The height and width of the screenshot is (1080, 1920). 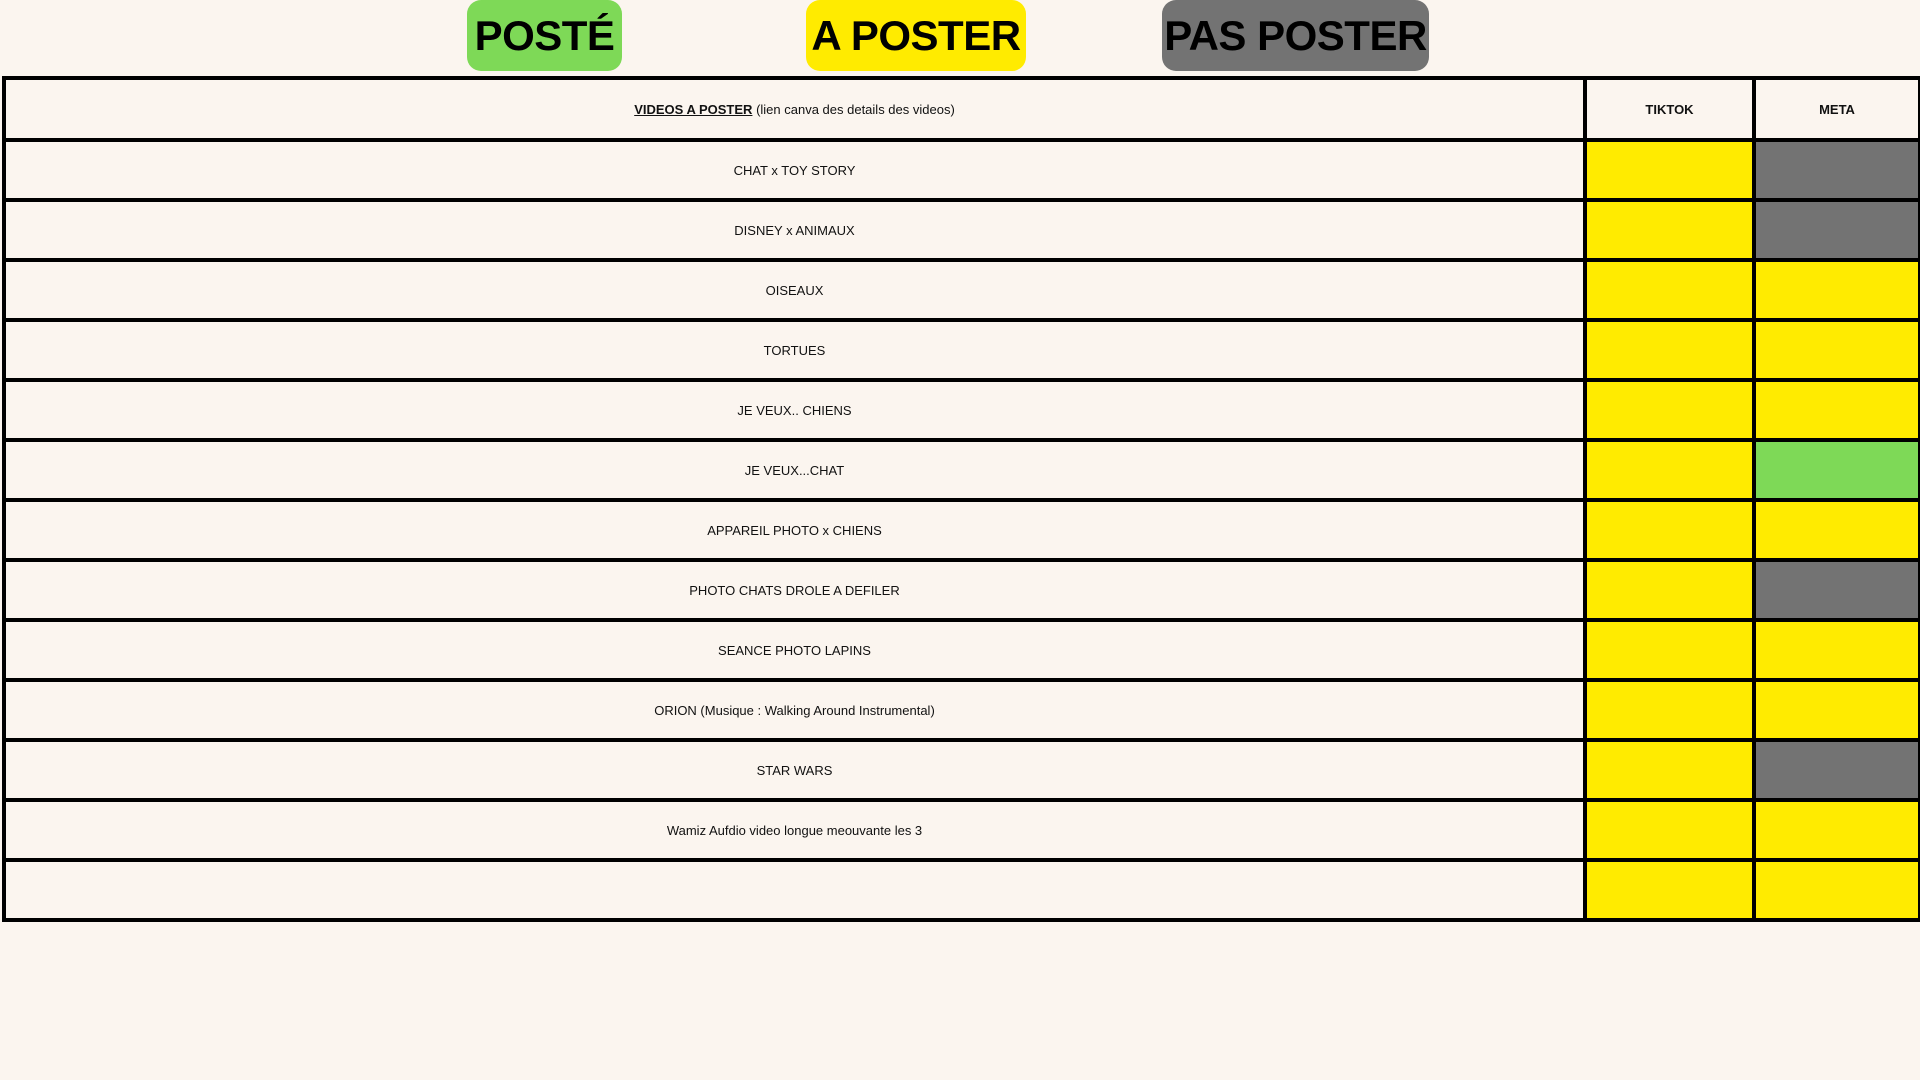 I want to click on legend-pas-poster: PAS POSTER, so click(x=1295, y=35).